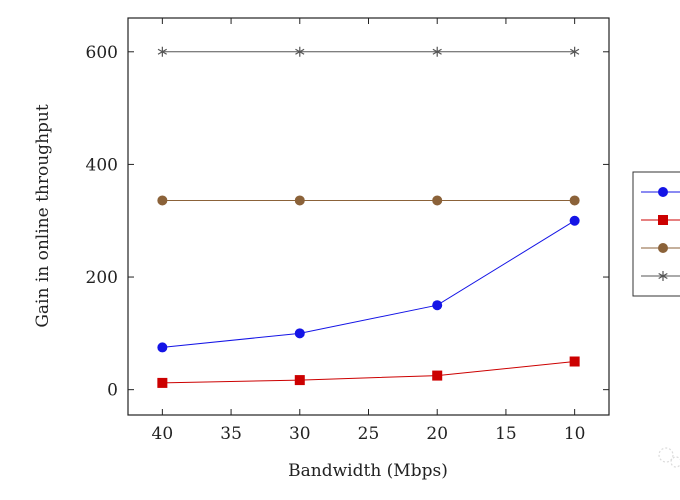 This screenshot has height=500, width=680. I want to click on legend, so click(656, 234).